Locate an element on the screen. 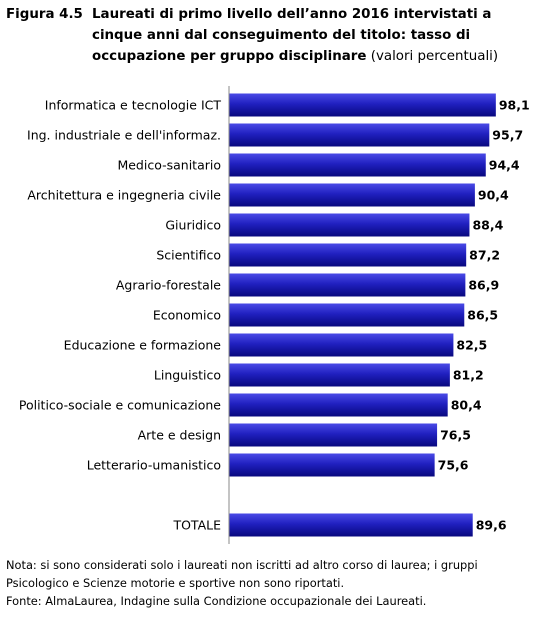 The image size is (536, 626). value-label-8: 82,5 is located at coordinates (471, 345).